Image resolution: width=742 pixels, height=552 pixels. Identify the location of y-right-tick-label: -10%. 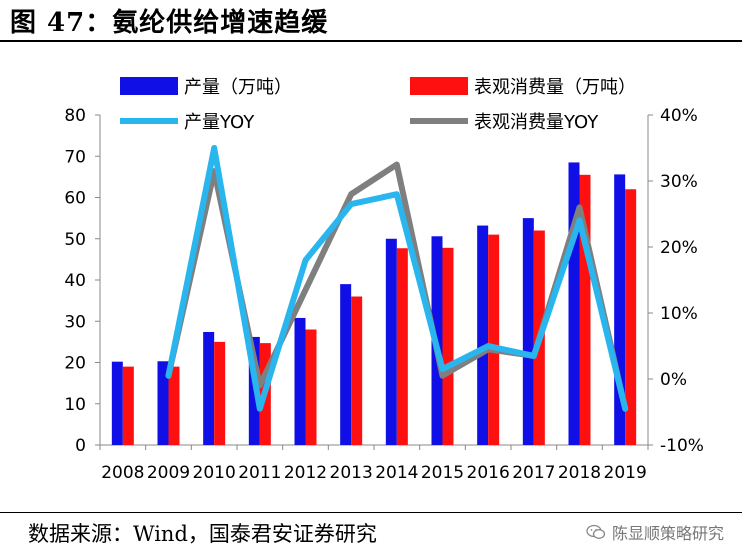
(682, 446).